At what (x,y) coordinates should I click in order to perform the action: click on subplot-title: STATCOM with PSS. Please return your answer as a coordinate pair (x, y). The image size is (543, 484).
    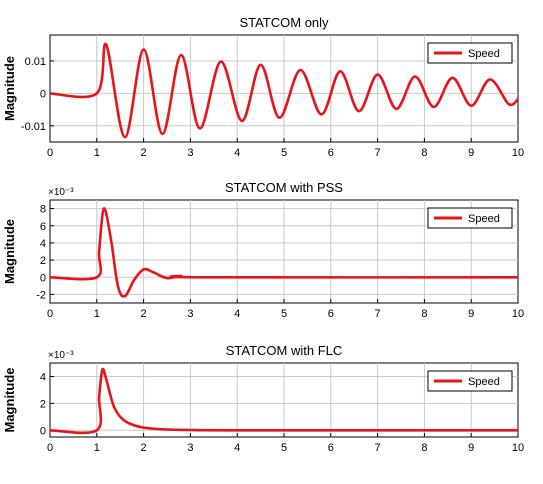
    Looking at the image, I should click on (284, 187).